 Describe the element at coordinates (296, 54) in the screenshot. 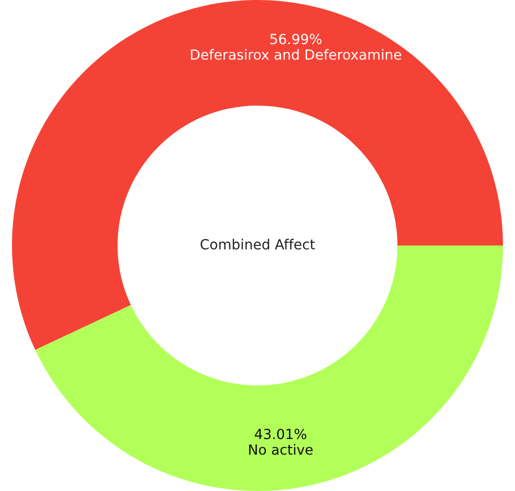

I see `slice-label: Deferasirox and Deferoxamine` at that location.